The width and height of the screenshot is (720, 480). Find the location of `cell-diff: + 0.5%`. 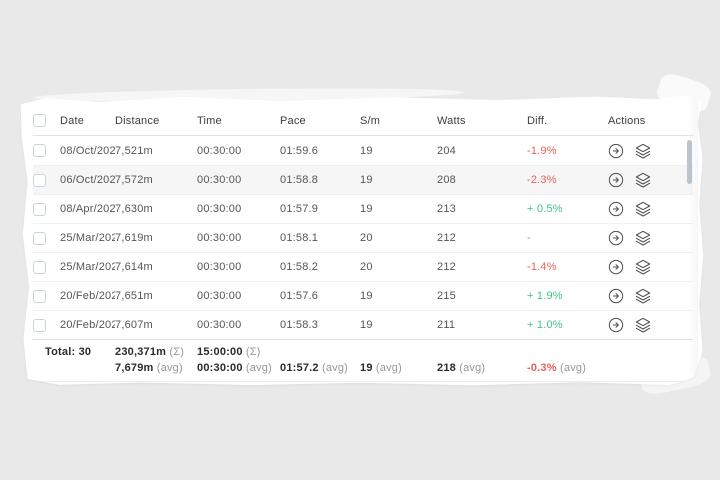

cell-diff: + 0.5% is located at coordinates (545, 209).